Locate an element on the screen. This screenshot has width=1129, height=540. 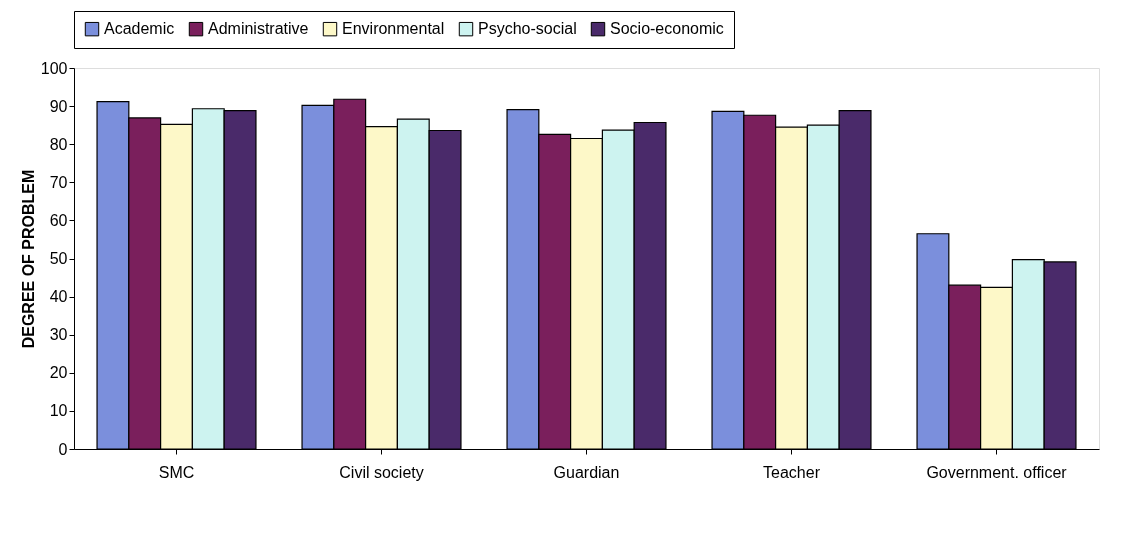
x-tick-label: Government. officer is located at coordinates (997, 472).